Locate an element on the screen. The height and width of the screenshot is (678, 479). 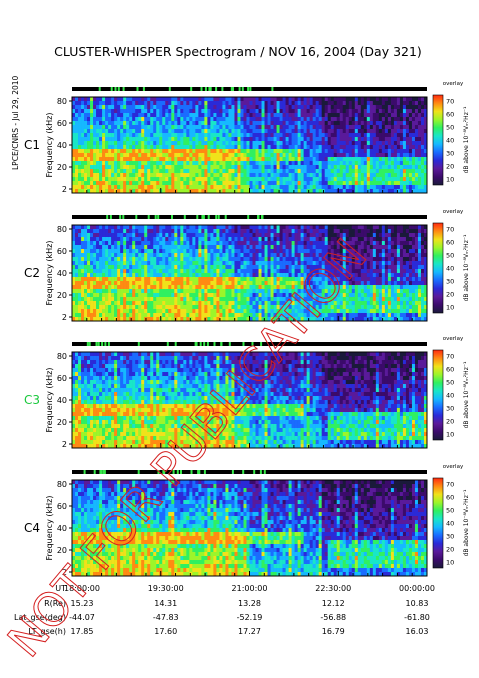
time-axis-value: 15.23 is located at coordinates (82, 603).